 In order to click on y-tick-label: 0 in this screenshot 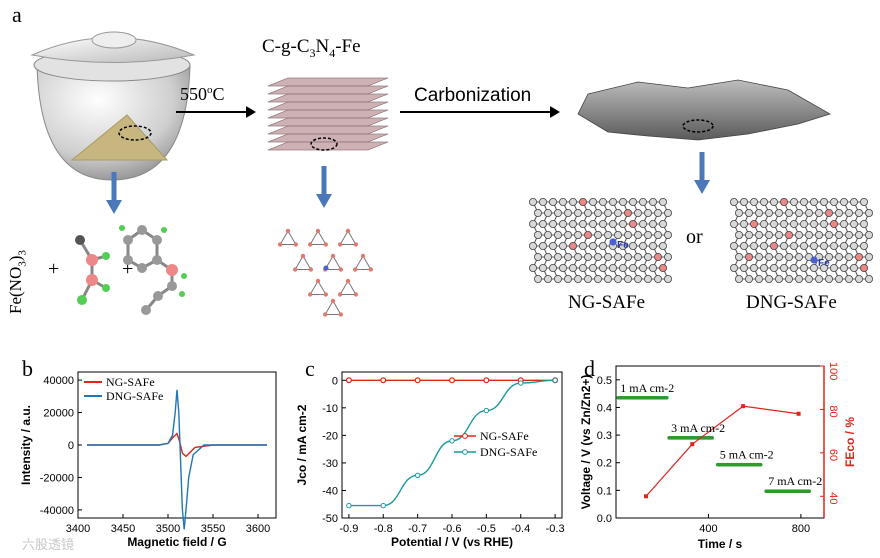, I will do `click(335, 381)`.